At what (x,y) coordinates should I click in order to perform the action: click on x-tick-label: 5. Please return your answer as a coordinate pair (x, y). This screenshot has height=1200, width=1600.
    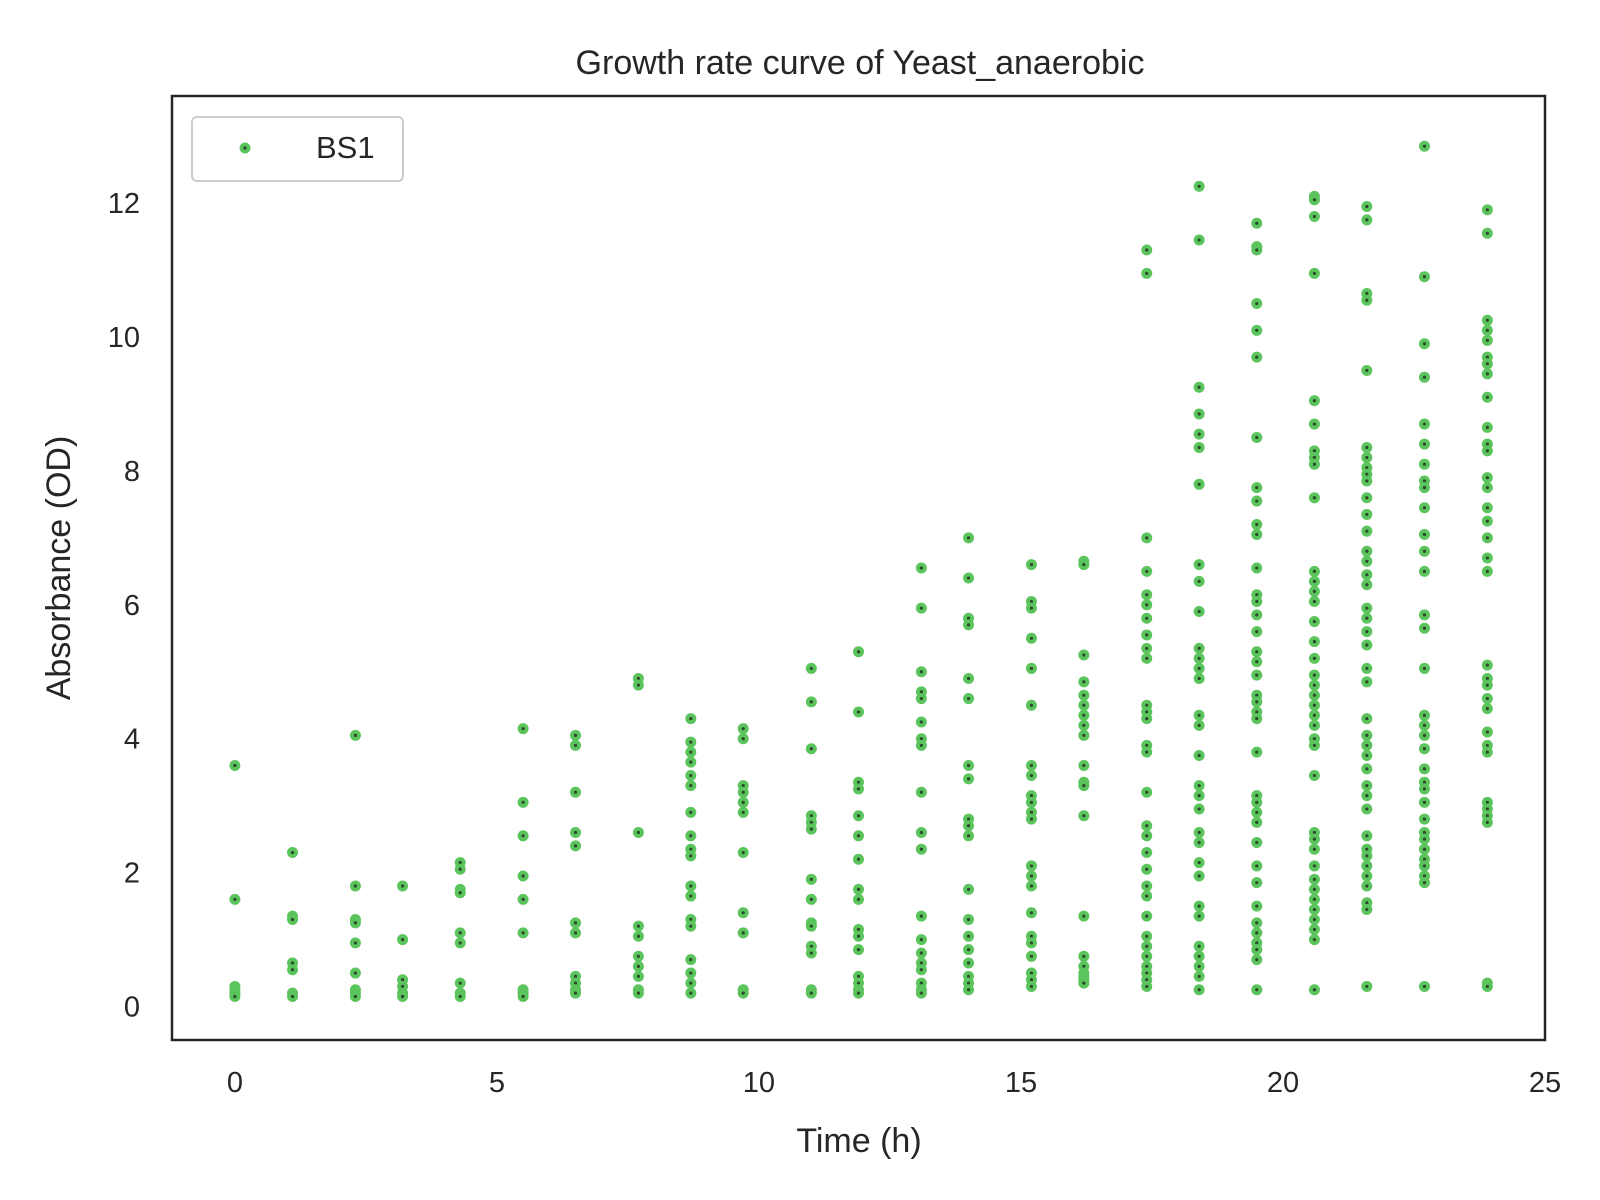
    Looking at the image, I should click on (497, 1083).